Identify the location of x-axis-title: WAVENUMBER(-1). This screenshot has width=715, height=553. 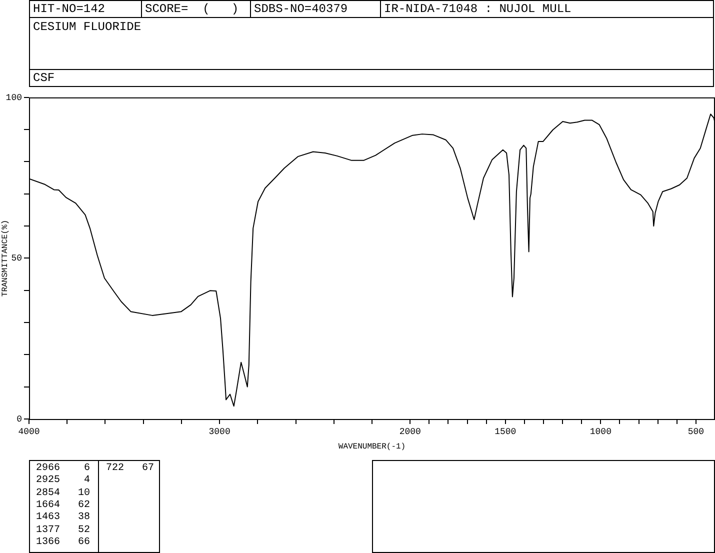
(372, 447).